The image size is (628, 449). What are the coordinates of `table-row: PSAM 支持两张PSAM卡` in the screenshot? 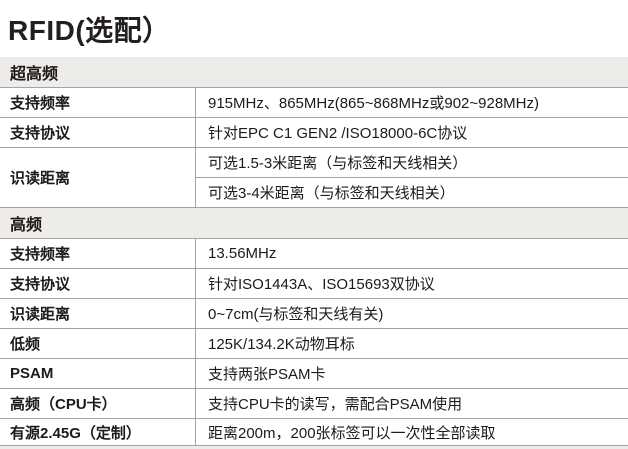 It's located at (314, 374).